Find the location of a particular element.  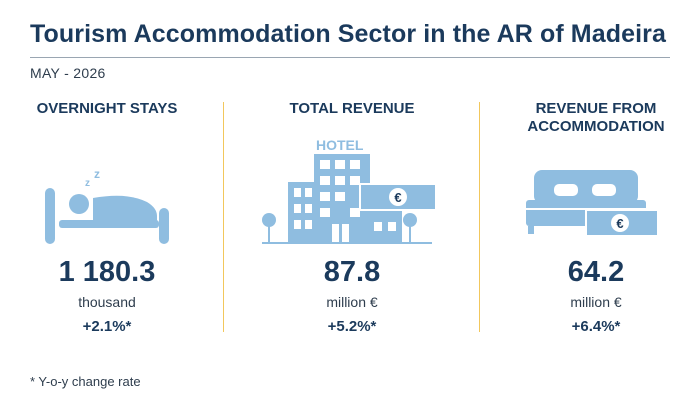

indicator-value: 1 180.3 is located at coordinates (107, 272).